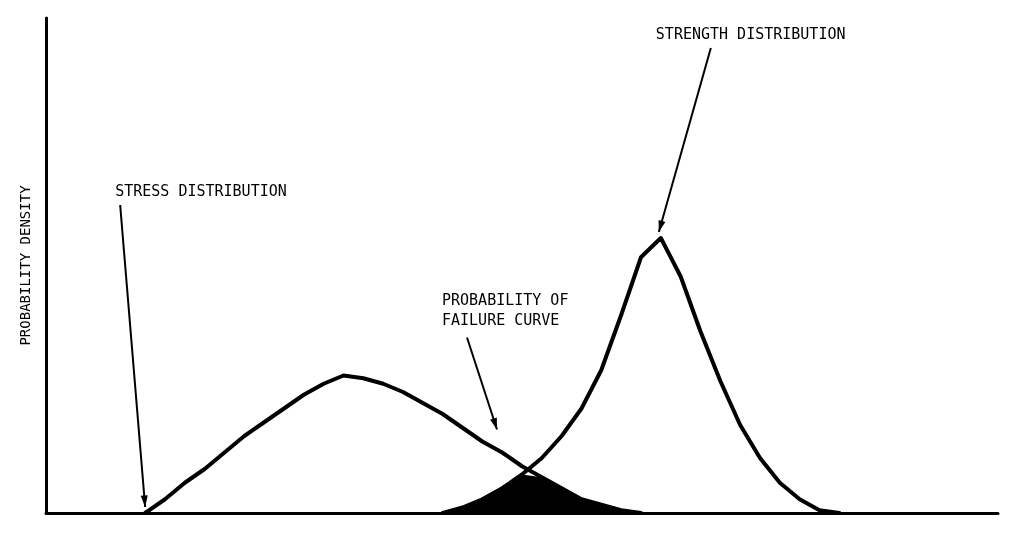 This screenshot has width=1017, height=543. I want to click on y-axis-title: PROBABILITY DENSITY, so click(25, 265).